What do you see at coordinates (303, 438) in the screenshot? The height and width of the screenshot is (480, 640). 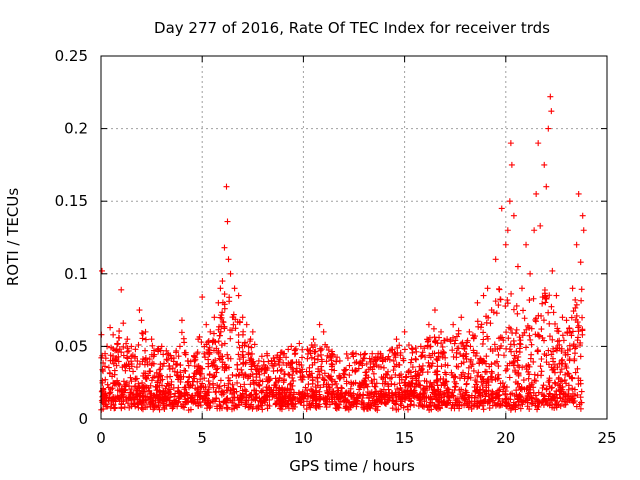 I see `x-tick-label: 10` at bounding box center [303, 438].